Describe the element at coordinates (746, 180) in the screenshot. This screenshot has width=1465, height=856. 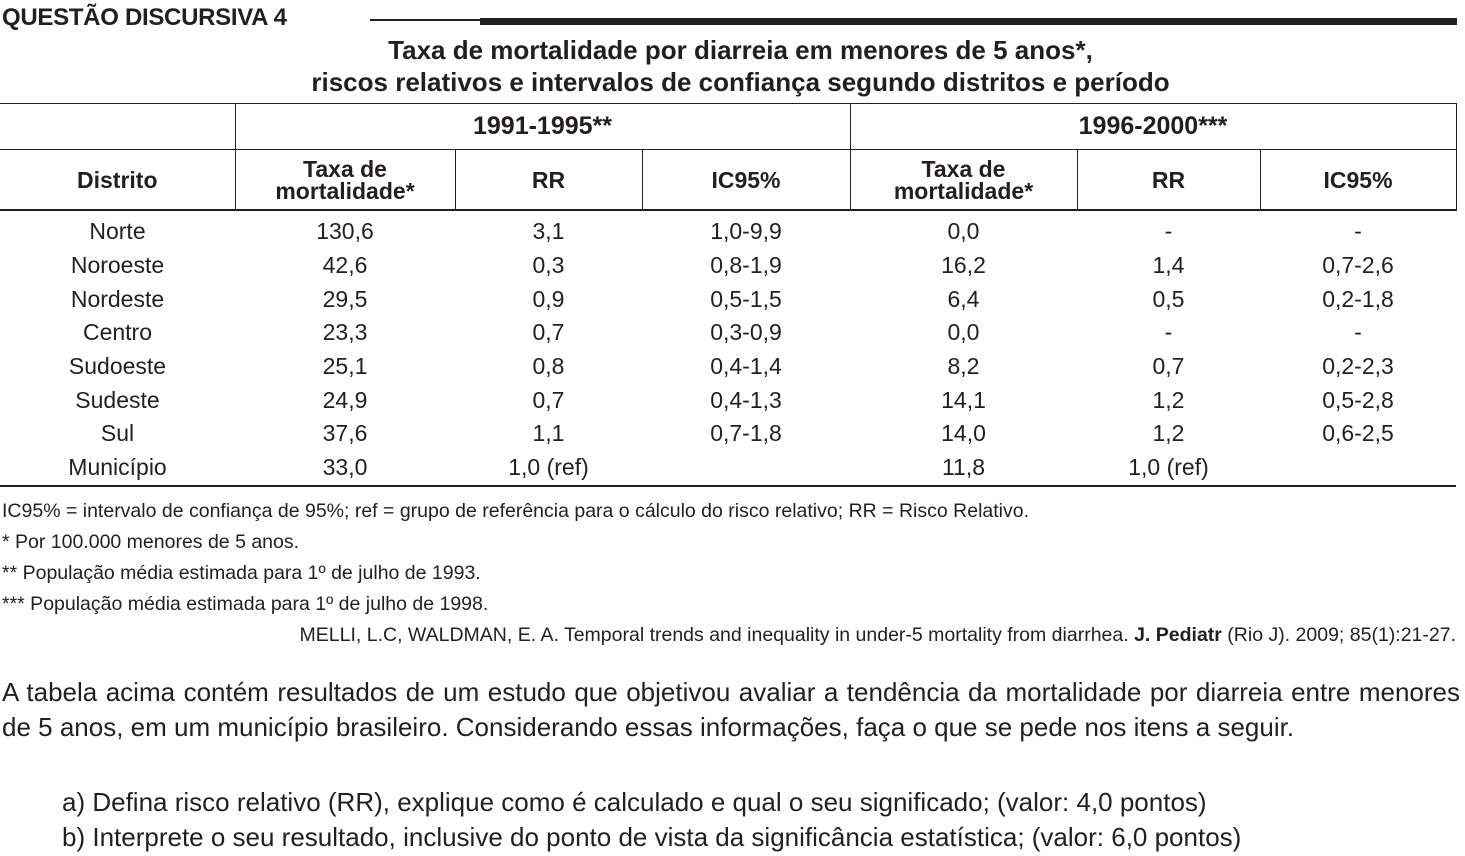
I see `col-ic1-header: IC95%` at that location.